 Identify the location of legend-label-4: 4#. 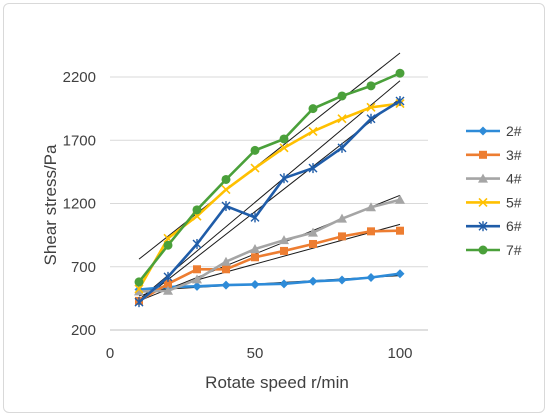
(514, 179).